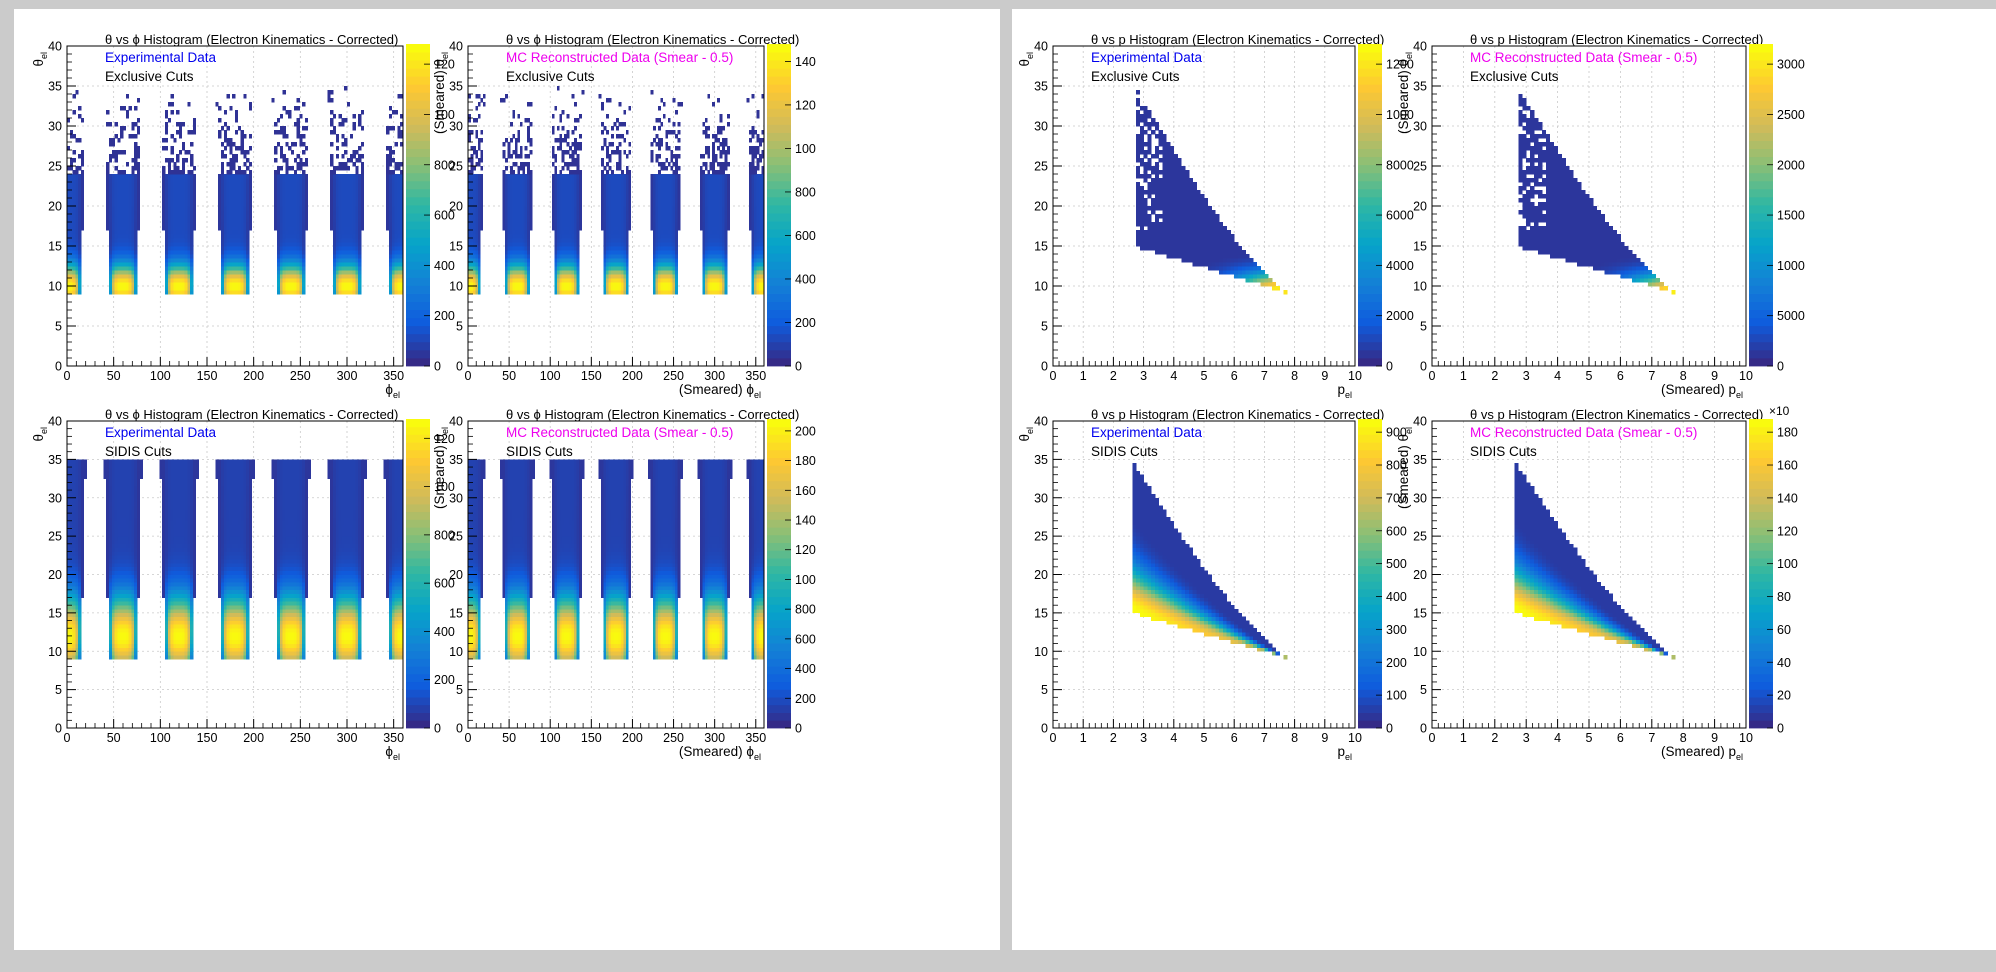  What do you see at coordinates (300, 376) in the screenshot?
I see `x-tick-label: 250` at bounding box center [300, 376].